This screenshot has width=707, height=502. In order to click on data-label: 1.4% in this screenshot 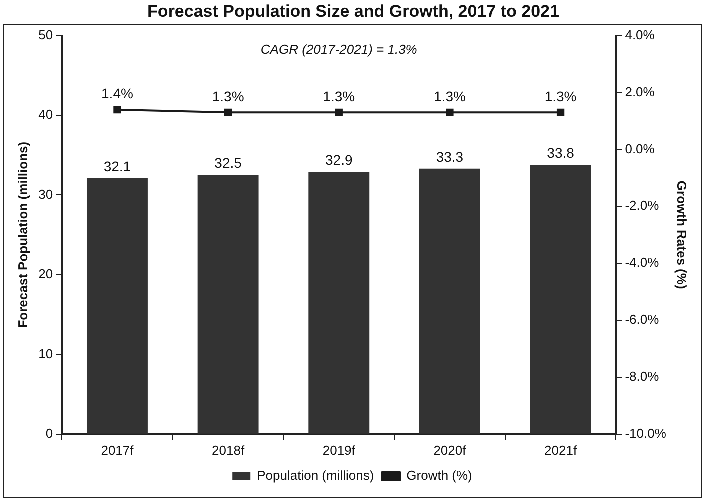, I will do `click(118, 94)`.